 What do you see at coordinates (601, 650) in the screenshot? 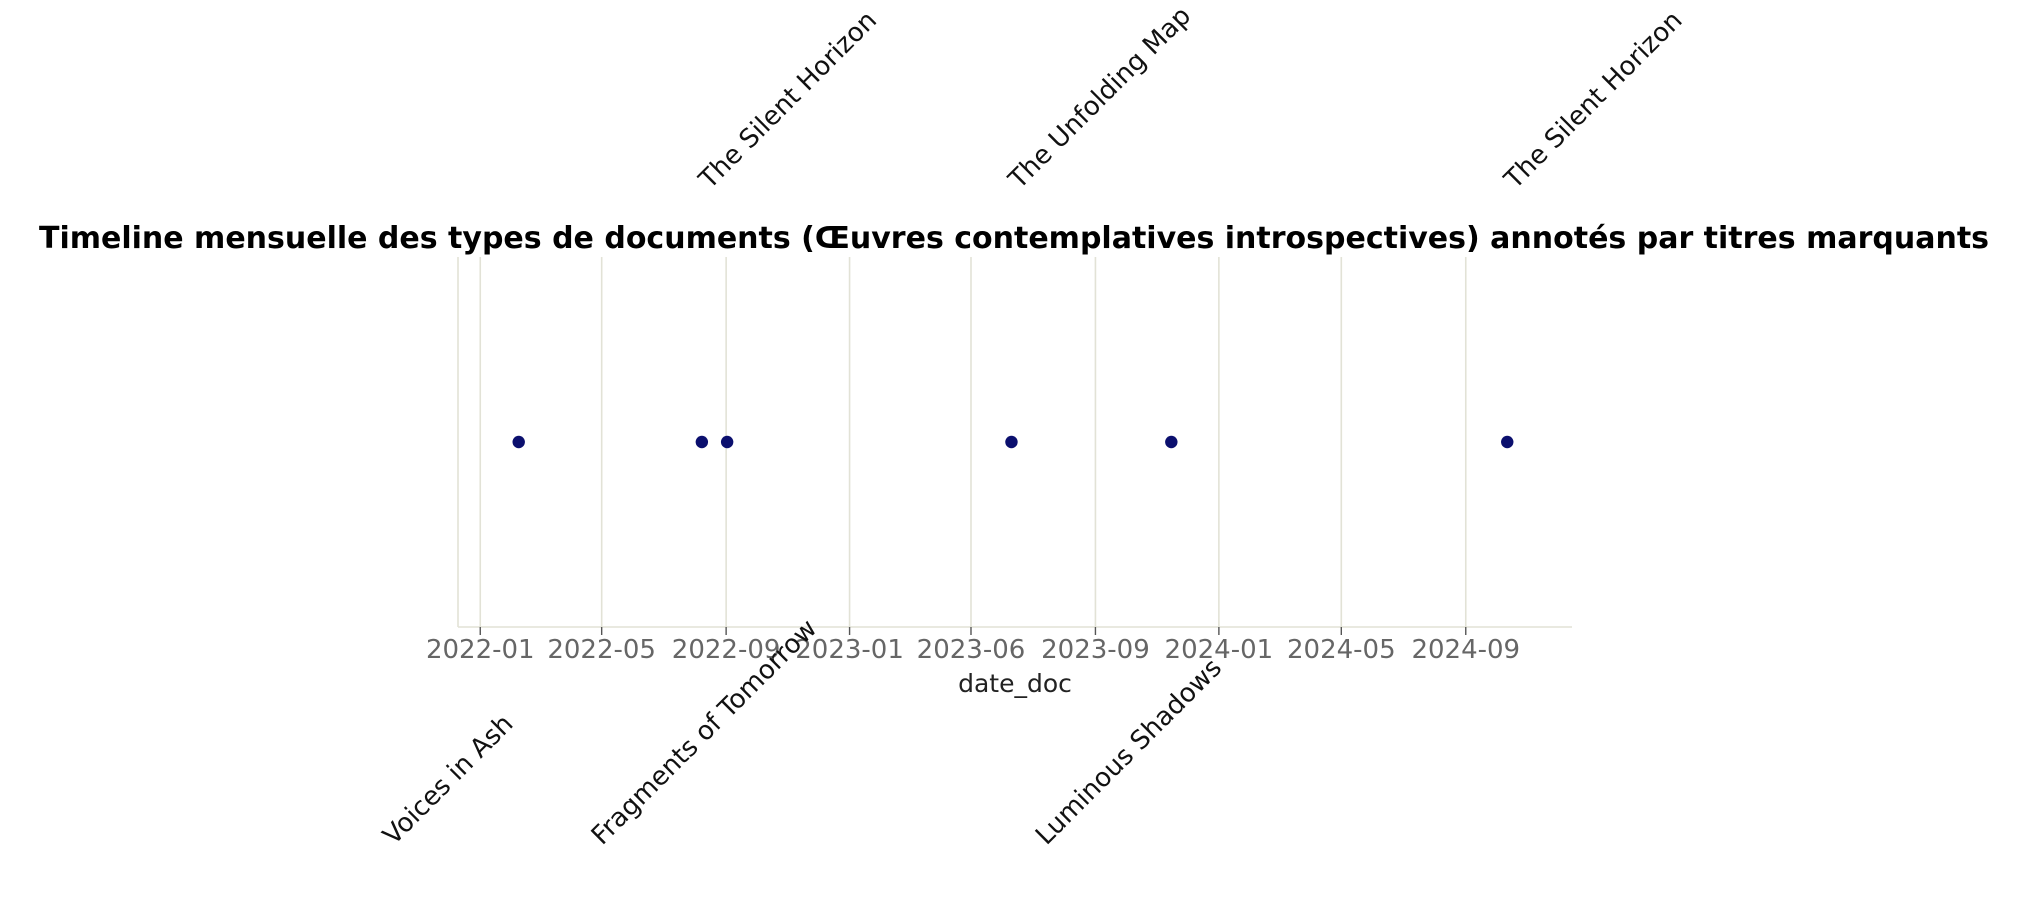
I see `x-tick-label: 2022-05` at bounding box center [601, 650].